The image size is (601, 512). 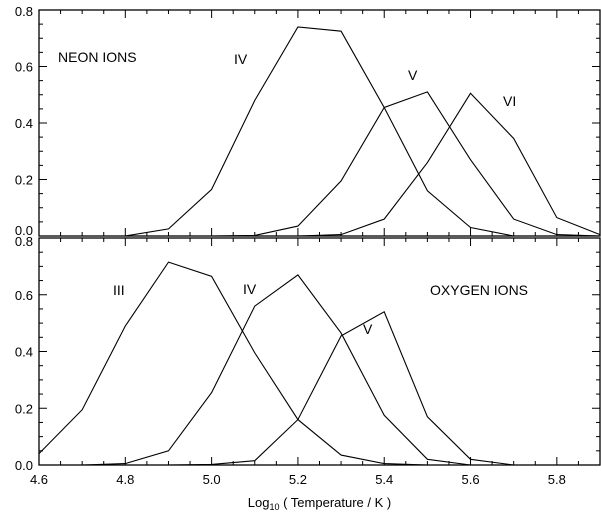 I want to click on oxygen-y-tick-label: 0.6, so click(x=24, y=295).